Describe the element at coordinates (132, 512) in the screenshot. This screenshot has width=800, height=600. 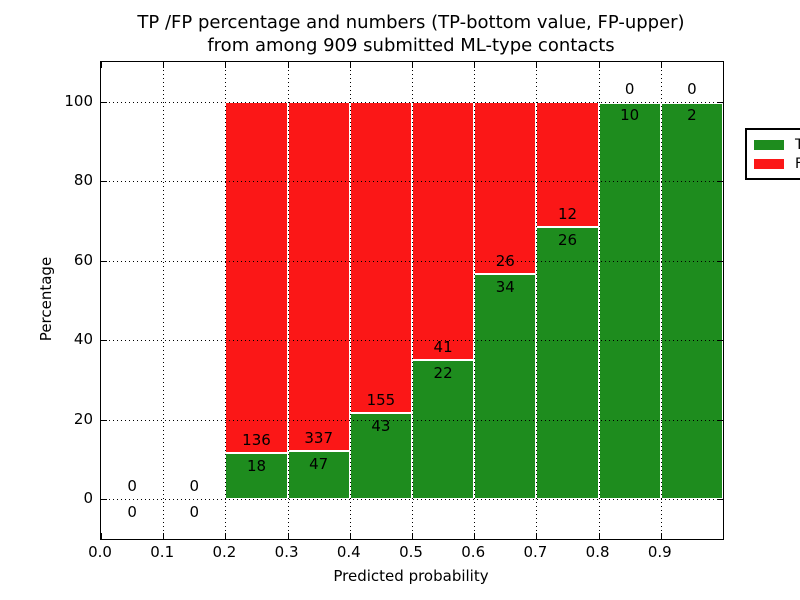
I see `tp-count-label: 0` at that location.